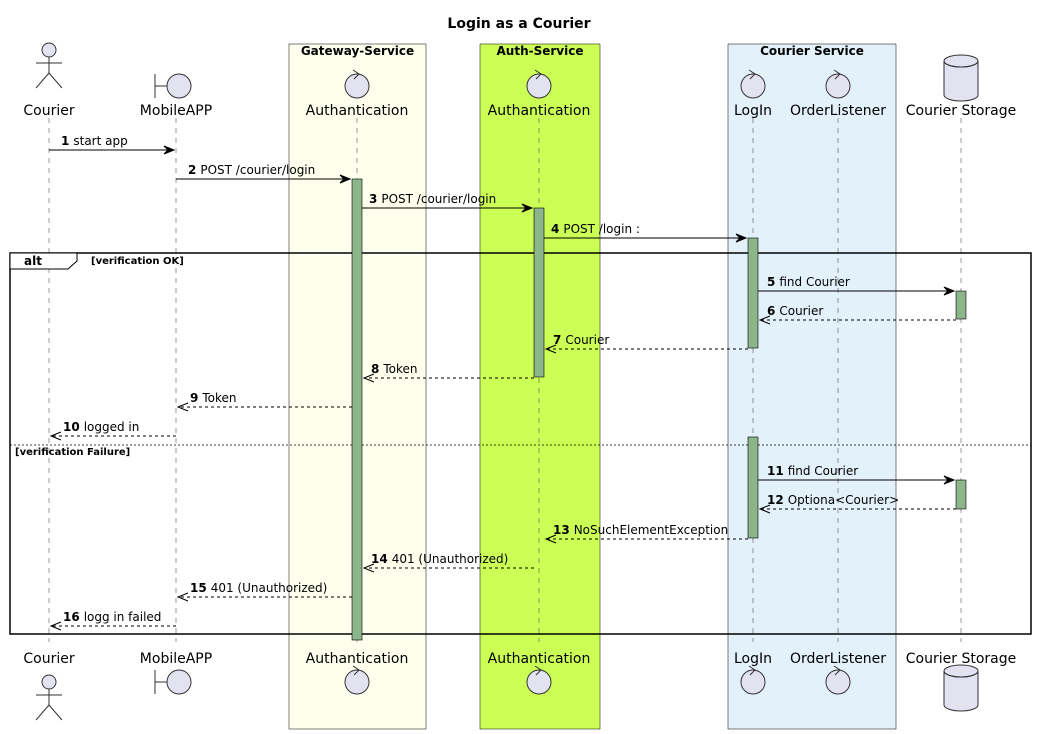 This screenshot has width=1037, height=734. I want to click on participant-foot: MobileAPP, so click(176, 673).